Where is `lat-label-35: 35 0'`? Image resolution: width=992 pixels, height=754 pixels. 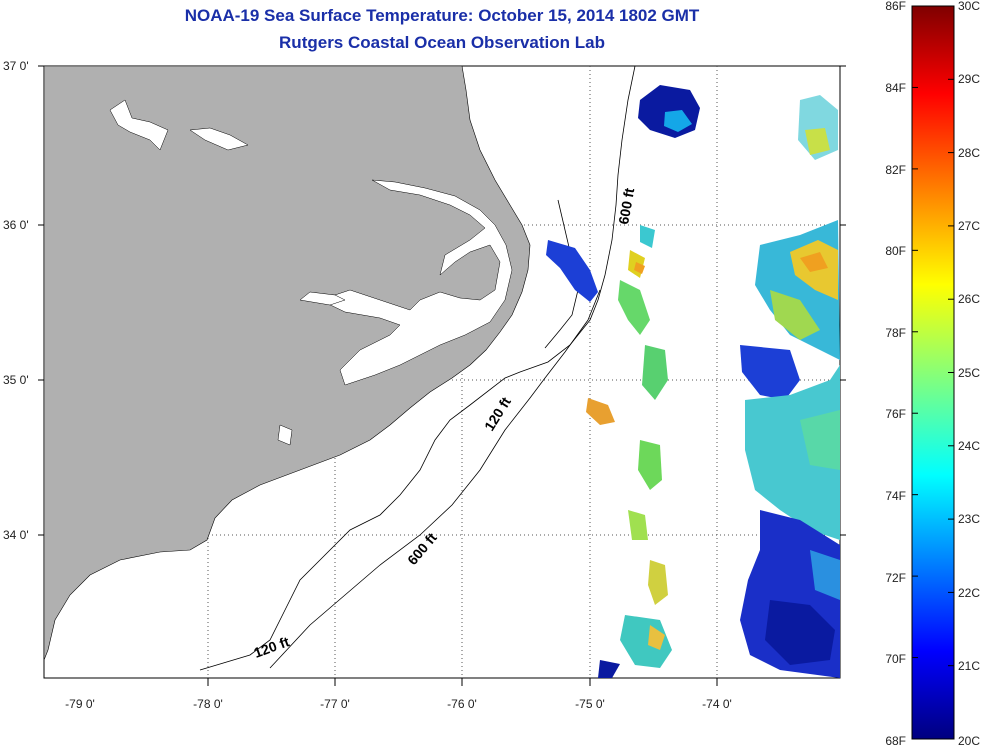
lat-label-35: 35 0' is located at coordinates (16, 380).